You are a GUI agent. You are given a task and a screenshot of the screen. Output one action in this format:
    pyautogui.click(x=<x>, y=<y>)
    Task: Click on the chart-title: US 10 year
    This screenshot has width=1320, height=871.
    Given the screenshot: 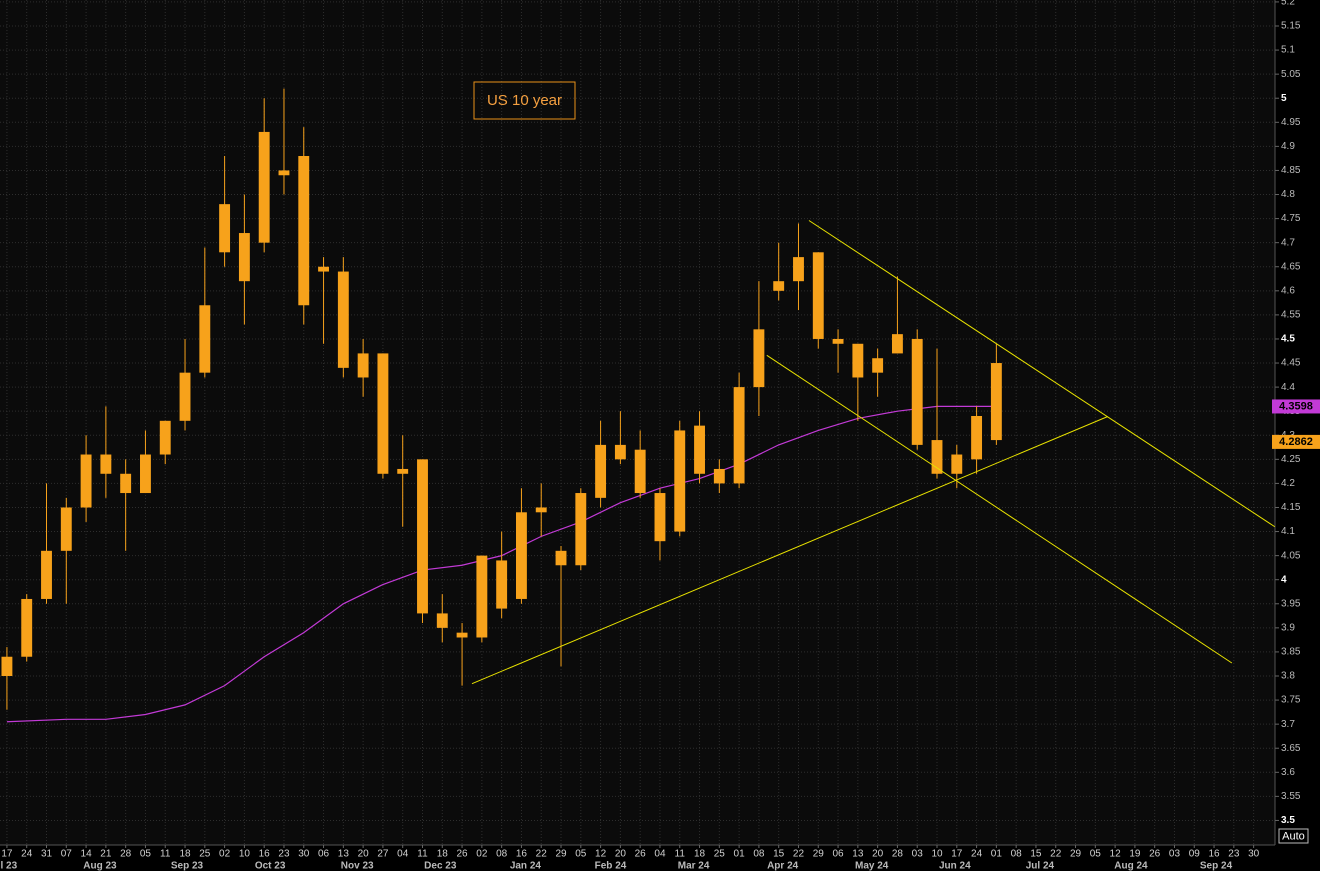 What is the action you would take?
    pyautogui.click(x=524, y=100)
    